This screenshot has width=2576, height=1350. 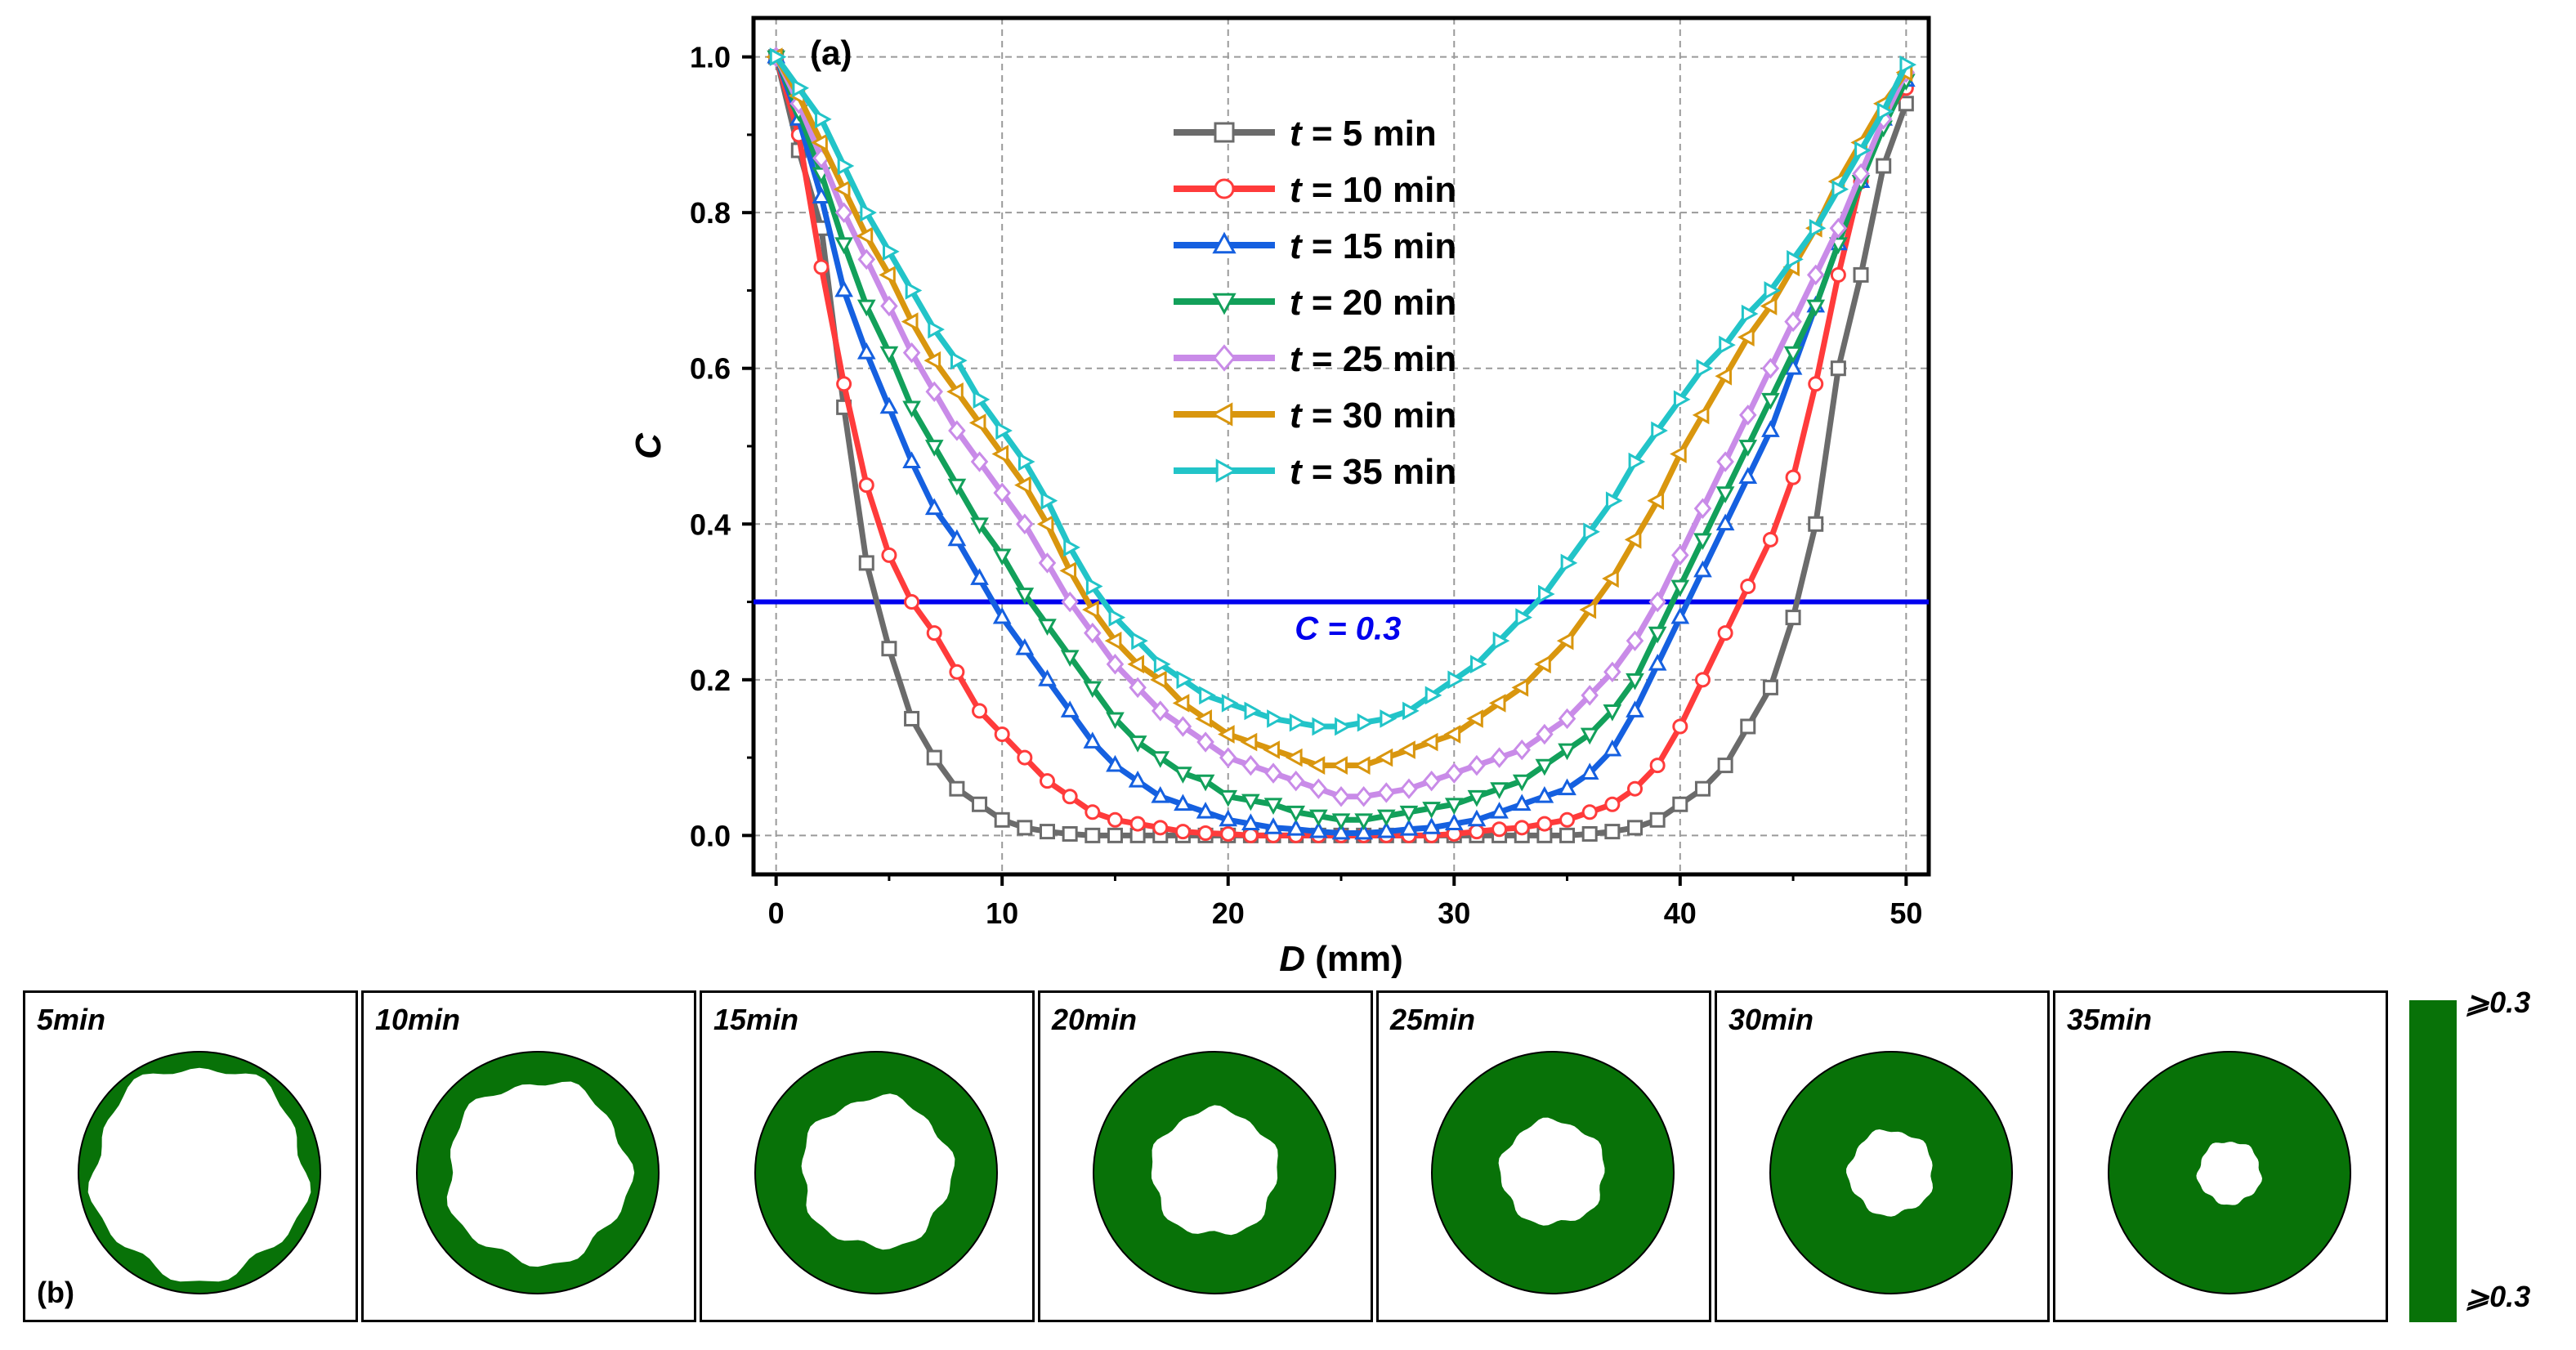 I want to click on legend-item: t = 30 min, so click(x=1315, y=416).